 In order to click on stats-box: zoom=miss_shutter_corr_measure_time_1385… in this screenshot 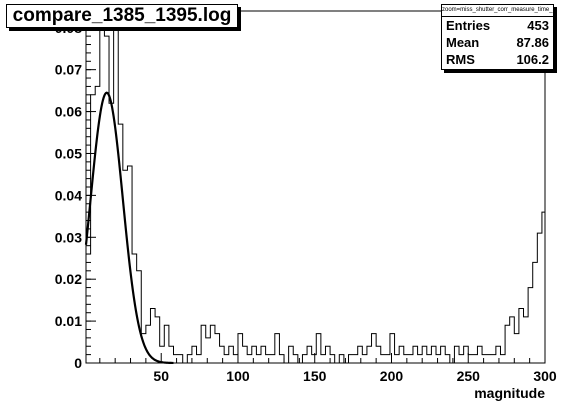, I will do `click(497, 37)`.